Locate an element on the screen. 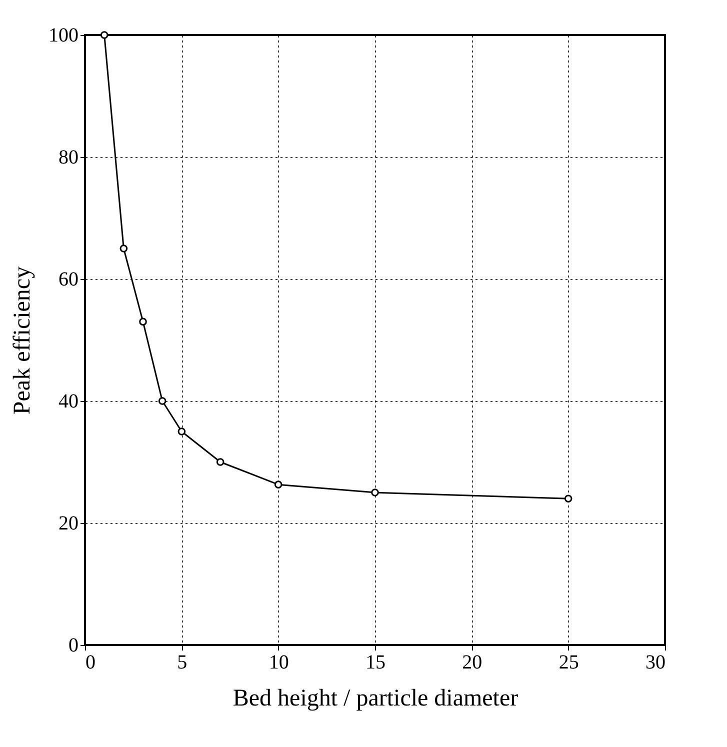  x-tick-label: 15 is located at coordinates (376, 663).